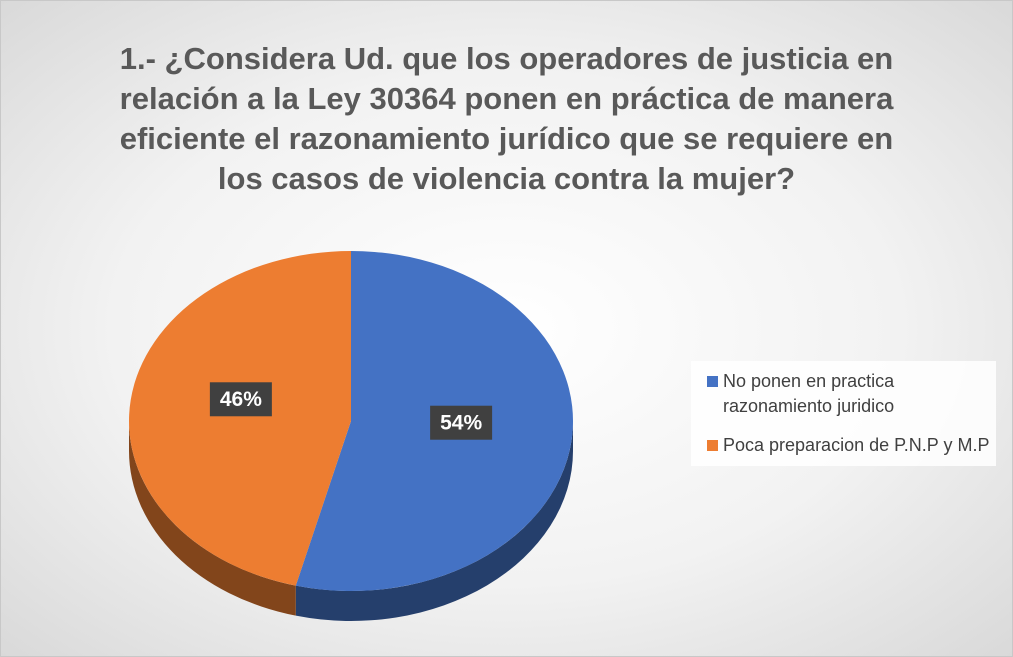 The height and width of the screenshot is (657, 1013). What do you see at coordinates (240, 418) in the screenshot?
I see `slice` at bounding box center [240, 418].